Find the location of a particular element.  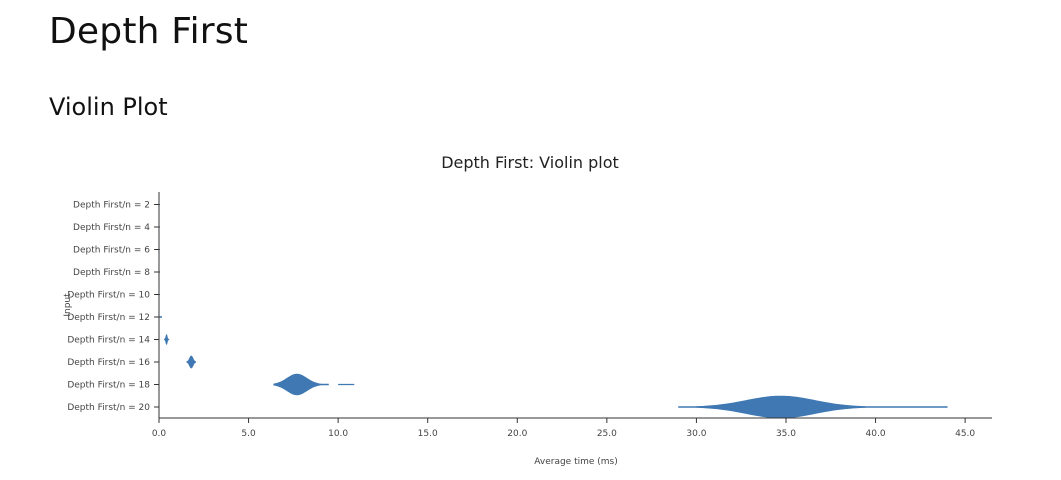

x-tick-label: 25.0 is located at coordinates (607, 434).